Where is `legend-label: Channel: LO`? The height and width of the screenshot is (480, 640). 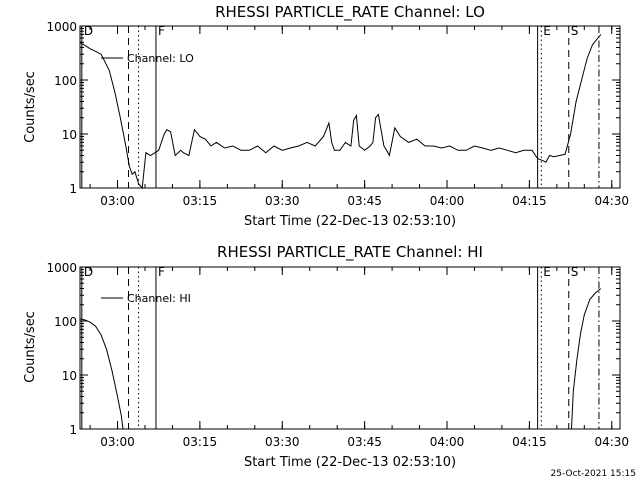 legend-label: Channel: LO is located at coordinates (160, 58).